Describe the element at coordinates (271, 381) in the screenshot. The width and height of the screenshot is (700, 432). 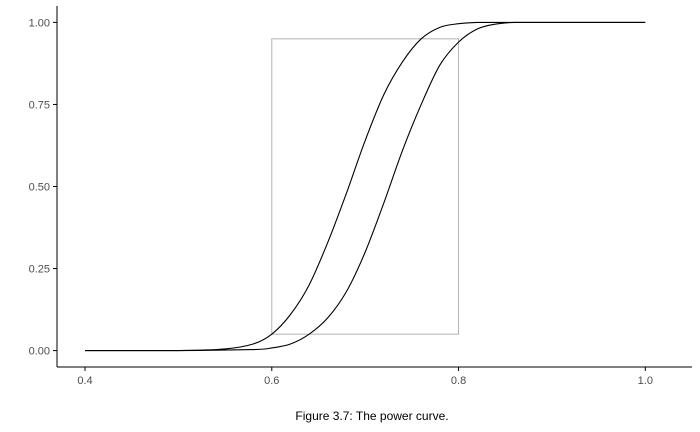
I see `x-tick-label: 0.6` at that location.